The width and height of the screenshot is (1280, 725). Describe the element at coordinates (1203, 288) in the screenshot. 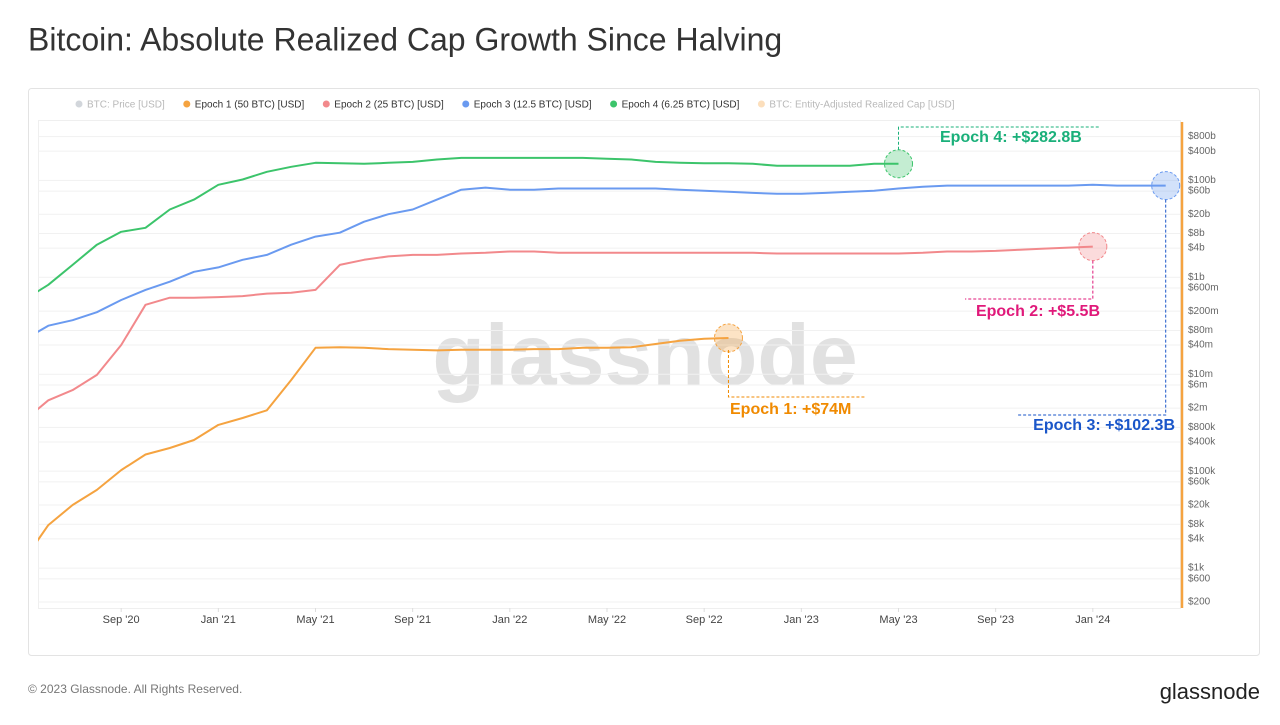

I see `y-tick-label: $600m` at that location.